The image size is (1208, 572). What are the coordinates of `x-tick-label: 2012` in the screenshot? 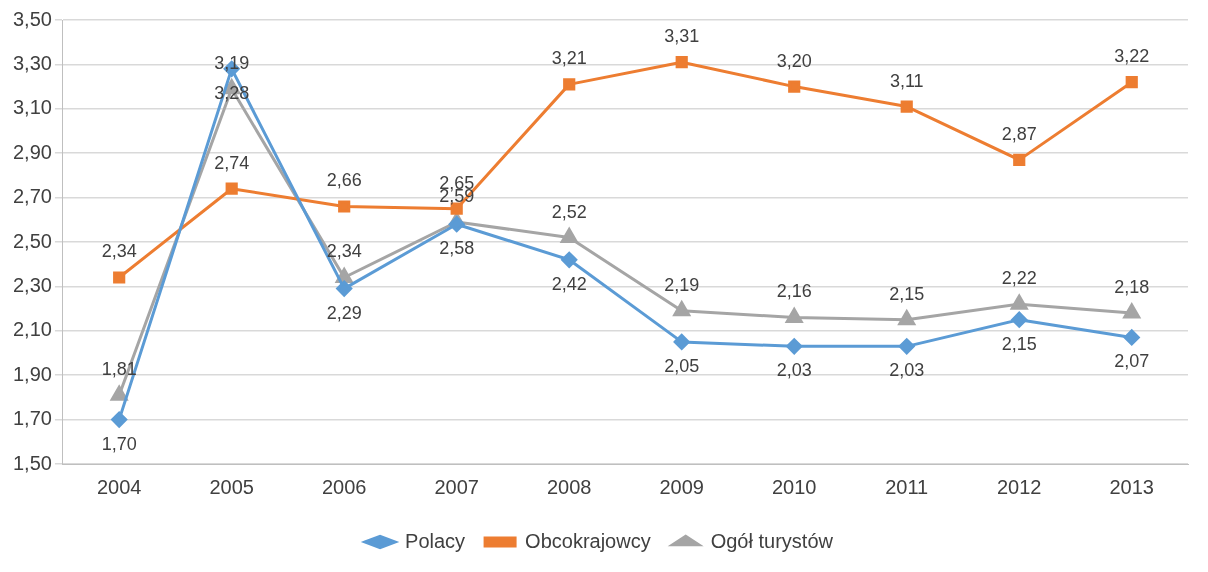 It's located at (1019, 486).